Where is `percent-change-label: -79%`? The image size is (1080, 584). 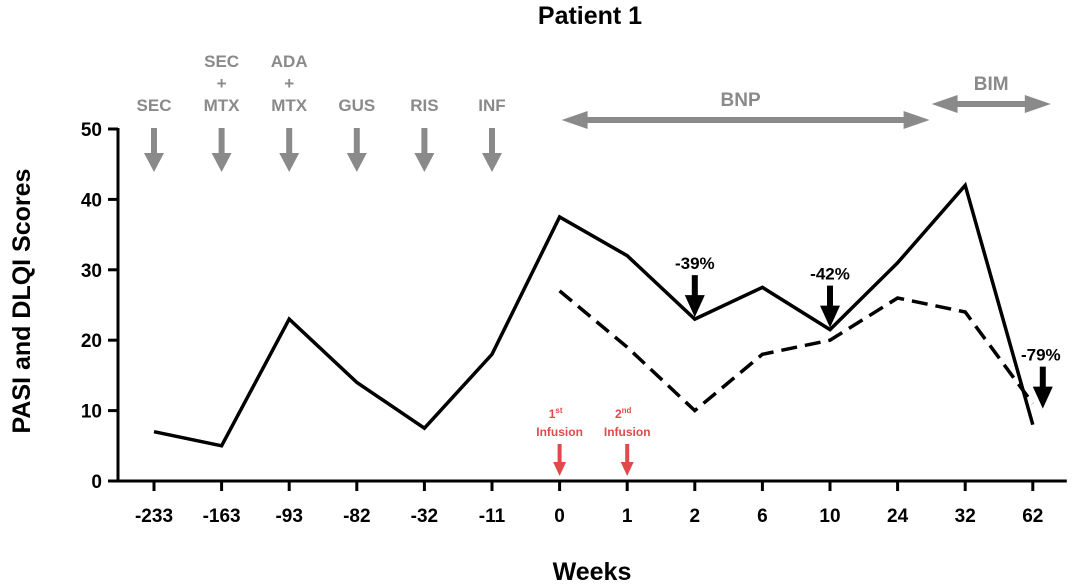 percent-change-label: -79% is located at coordinates (1041, 355).